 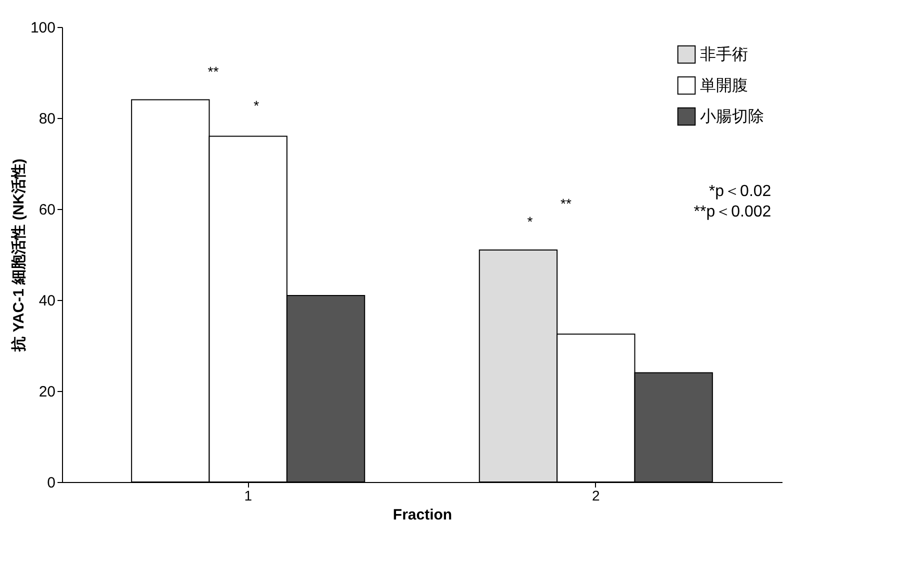 What do you see at coordinates (422, 515) in the screenshot?
I see `x-axis-title: Fraction` at bounding box center [422, 515].